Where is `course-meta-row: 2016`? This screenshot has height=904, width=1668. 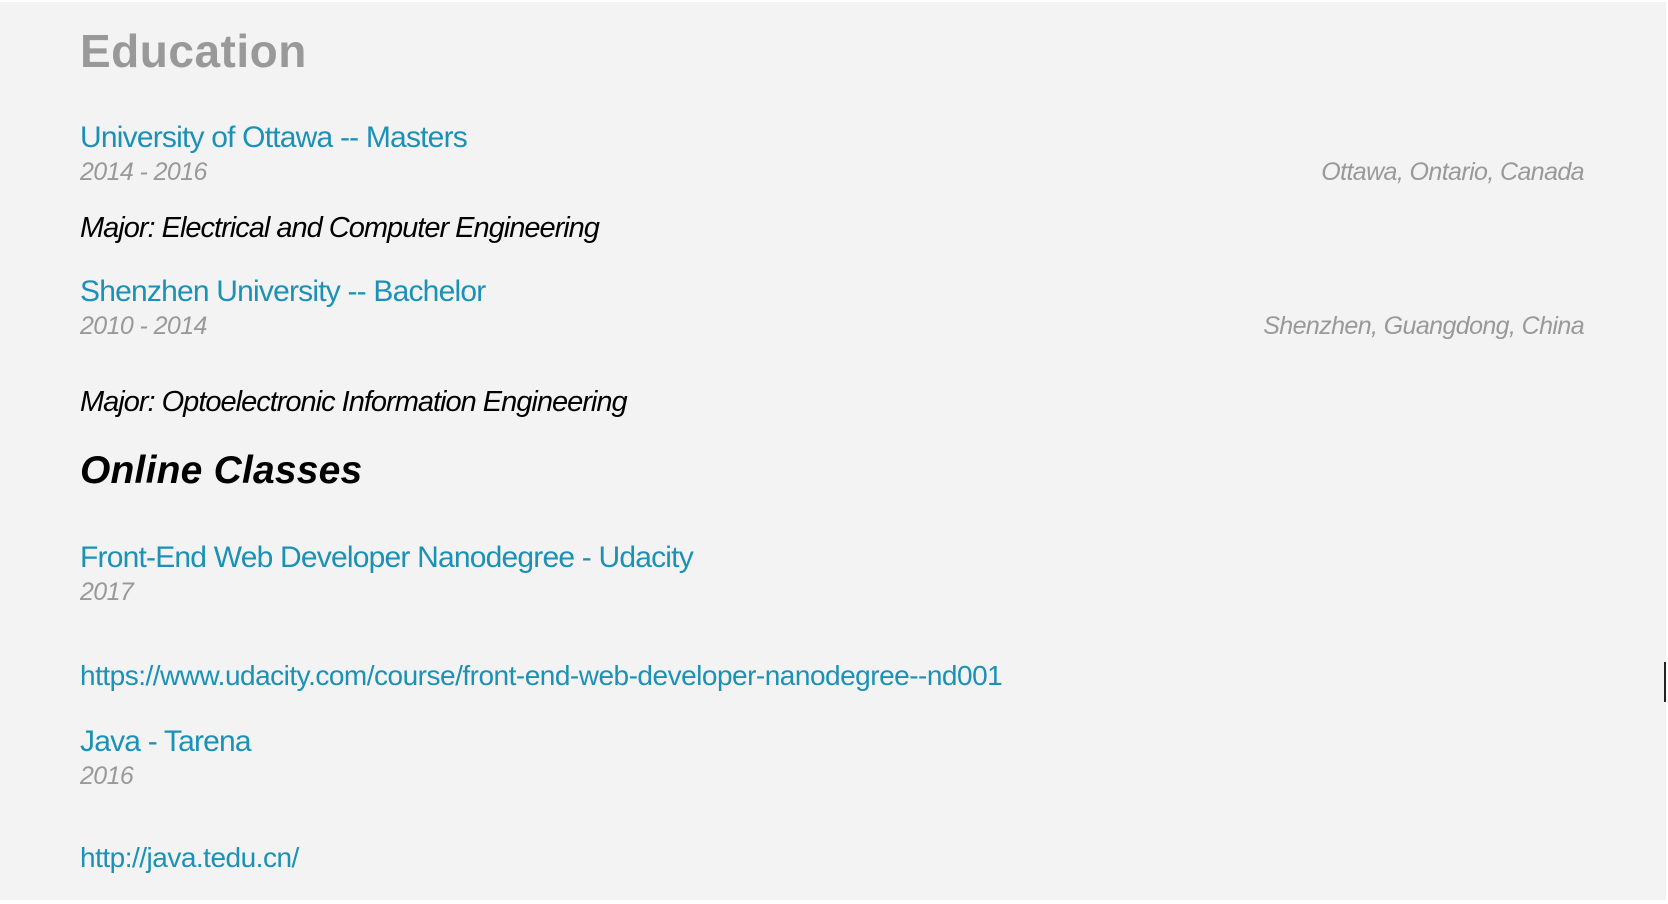 course-meta-row: 2016 is located at coordinates (832, 776).